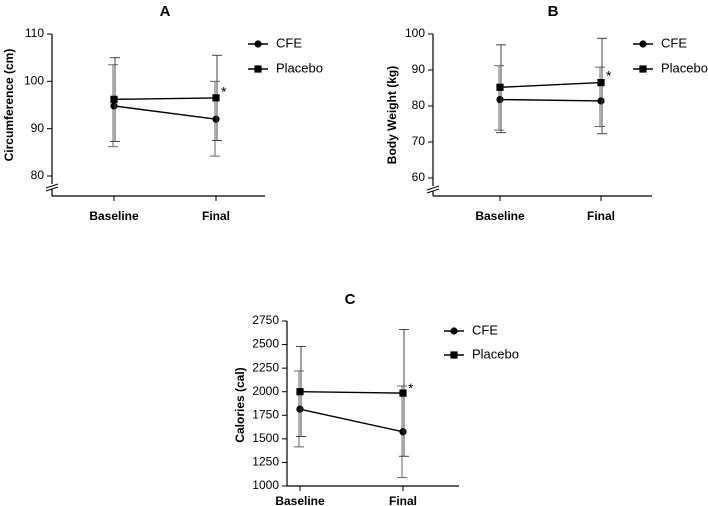  Describe the element at coordinates (34, 33) in the screenshot. I see `y-tick-label: 110` at that location.